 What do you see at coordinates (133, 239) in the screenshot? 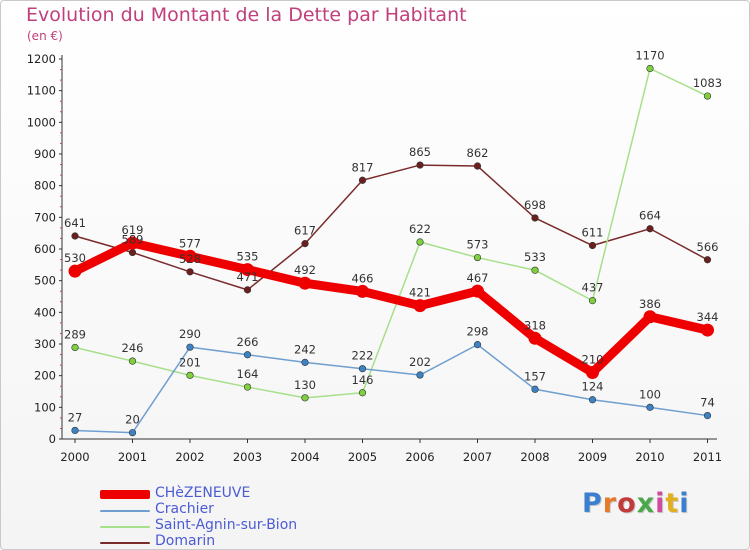
I see `data-label: 589` at bounding box center [133, 239].